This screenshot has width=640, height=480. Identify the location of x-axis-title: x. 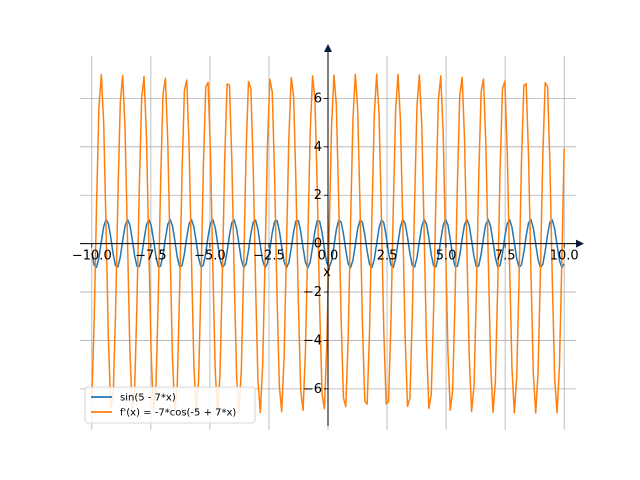
(327, 272).